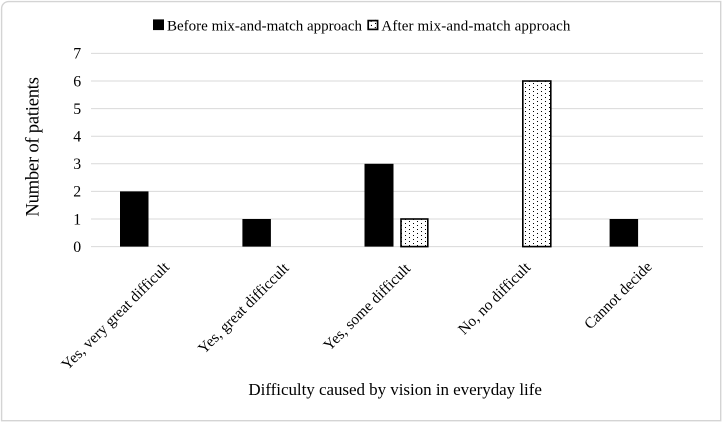 The height and width of the screenshot is (422, 722). I want to click on svg-text: After mix-and-match approach, so click(476, 26).